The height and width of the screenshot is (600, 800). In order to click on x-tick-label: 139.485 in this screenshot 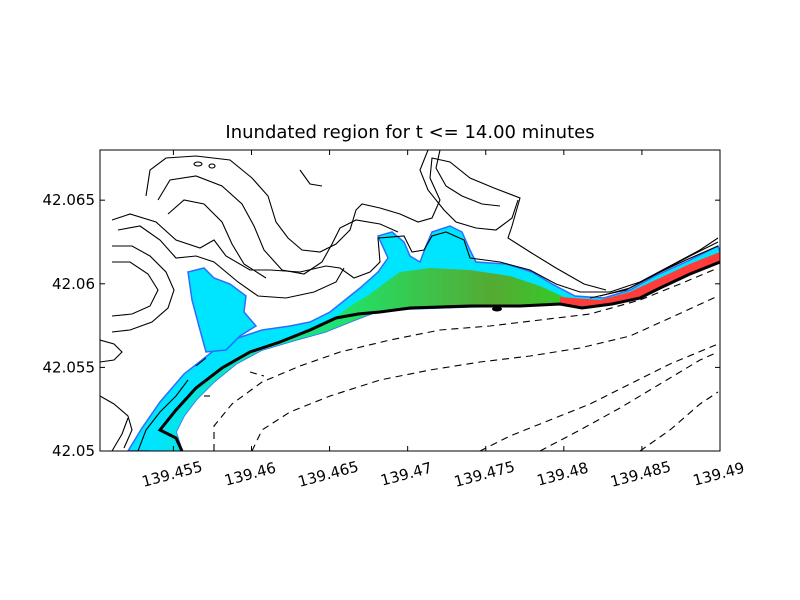, I will do `click(640, 473)`.